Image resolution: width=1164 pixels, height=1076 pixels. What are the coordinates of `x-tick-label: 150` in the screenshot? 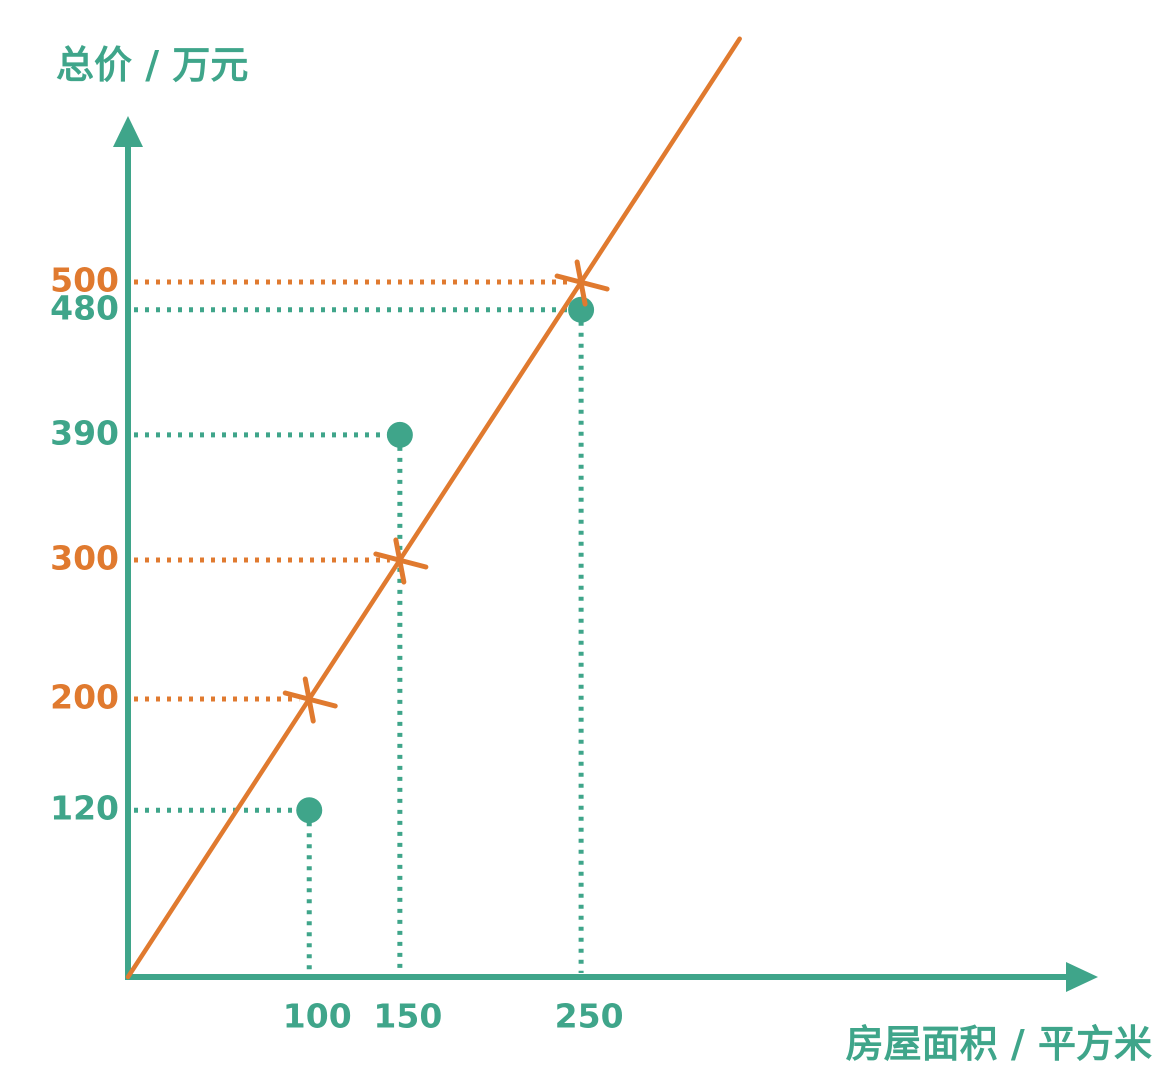 It's located at (407, 1016).